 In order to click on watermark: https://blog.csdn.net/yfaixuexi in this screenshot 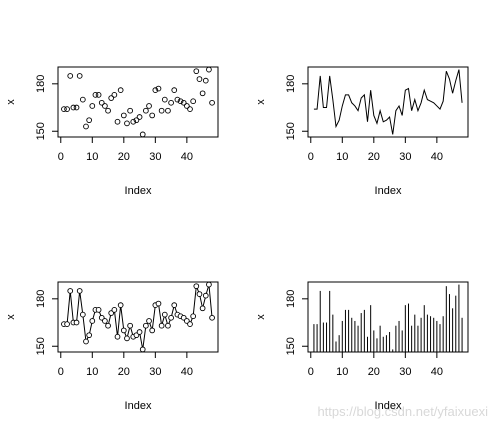, I will do `click(402, 411)`.